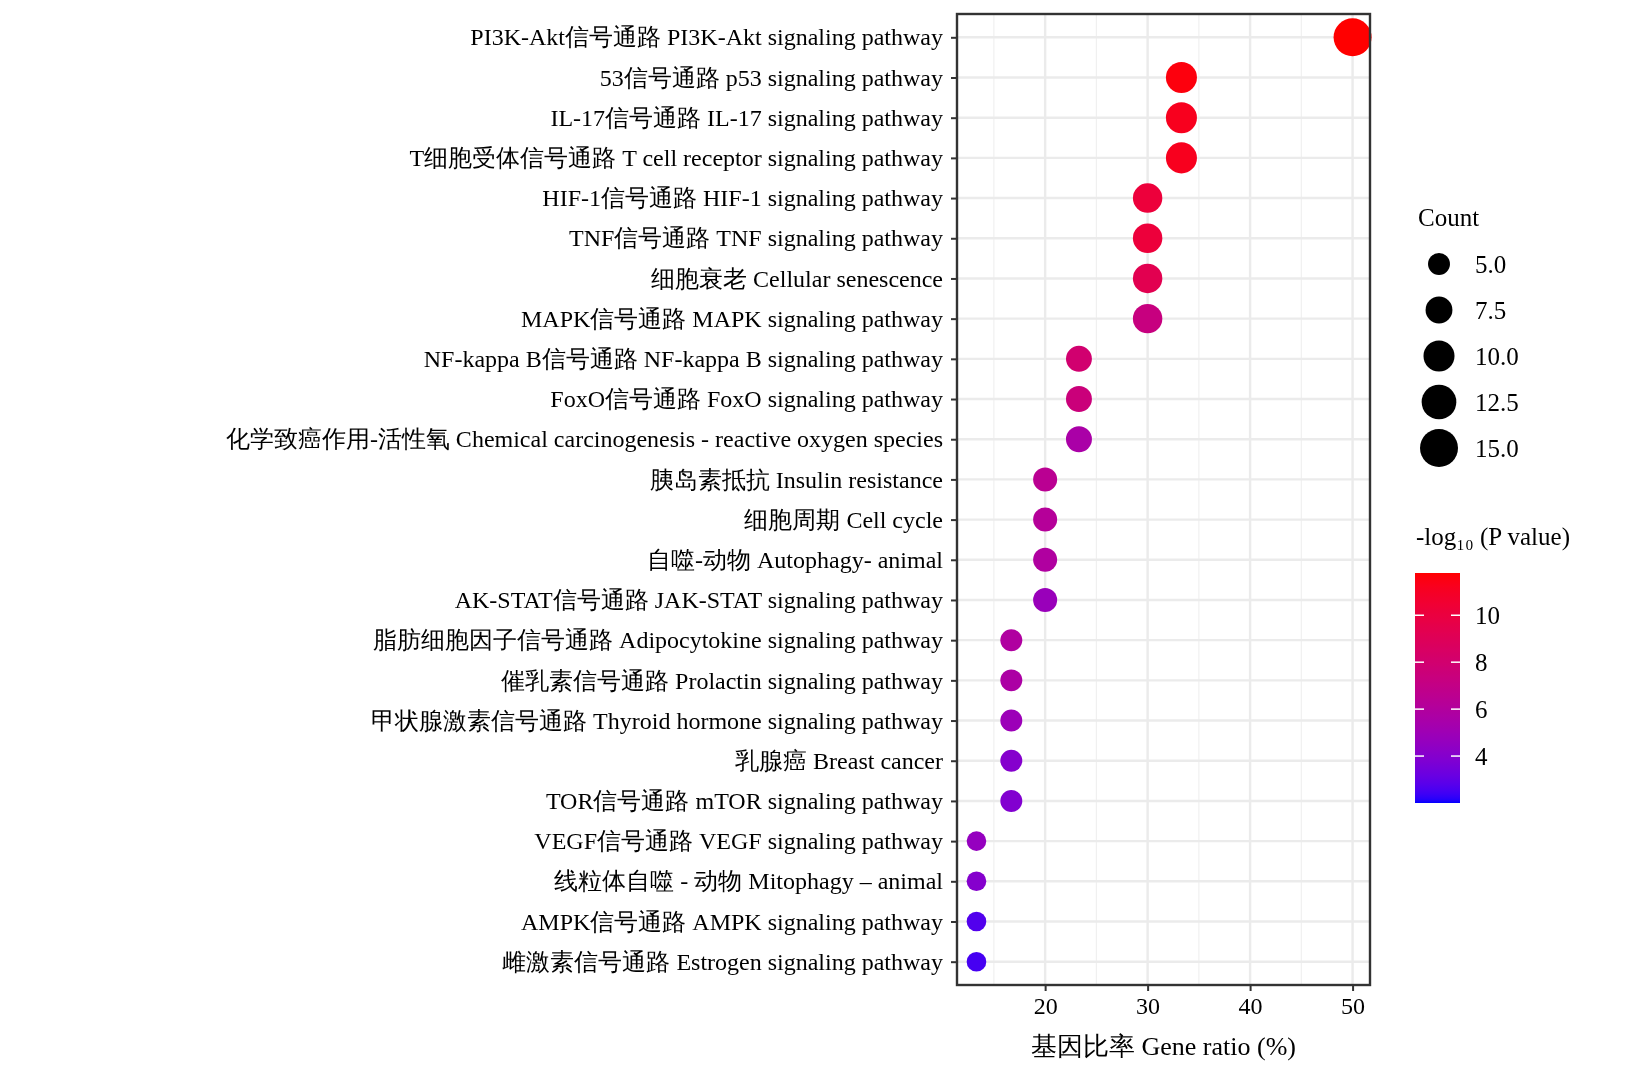  I want to click on legend-label: 15.0, so click(1497, 448).